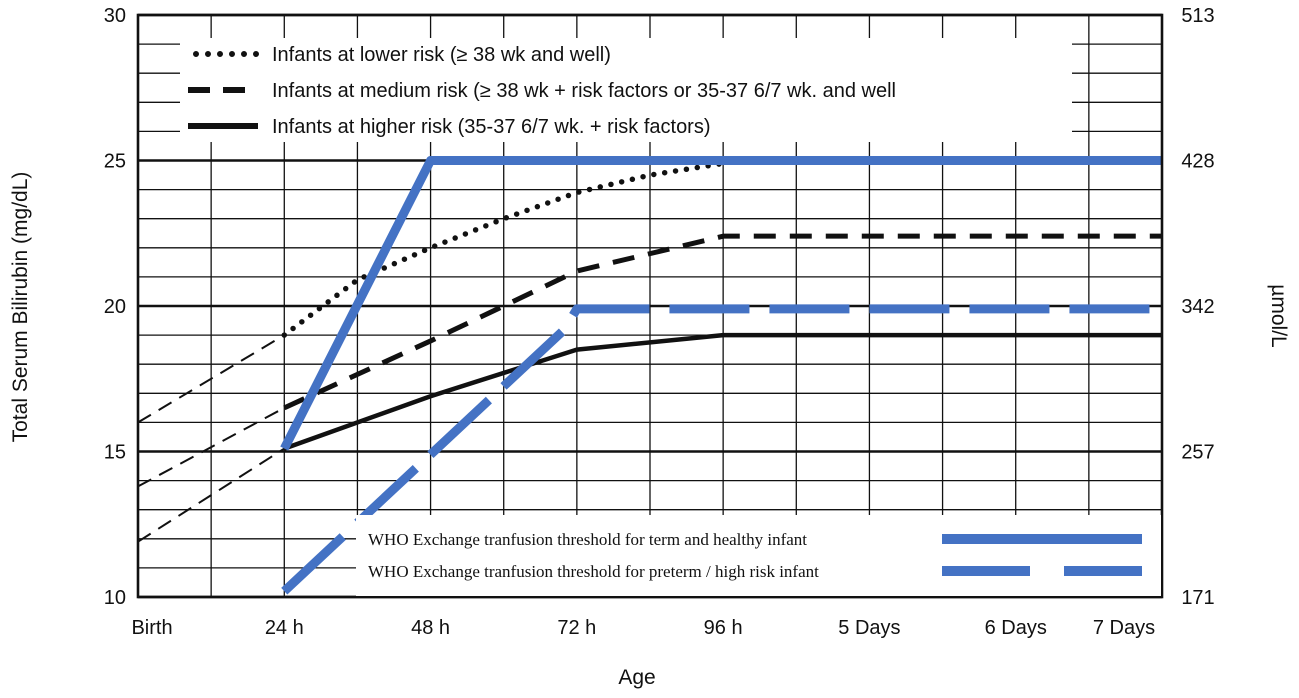 This screenshot has height=698, width=1299. I want to click on legend-bottom-box, so click(758, 555).